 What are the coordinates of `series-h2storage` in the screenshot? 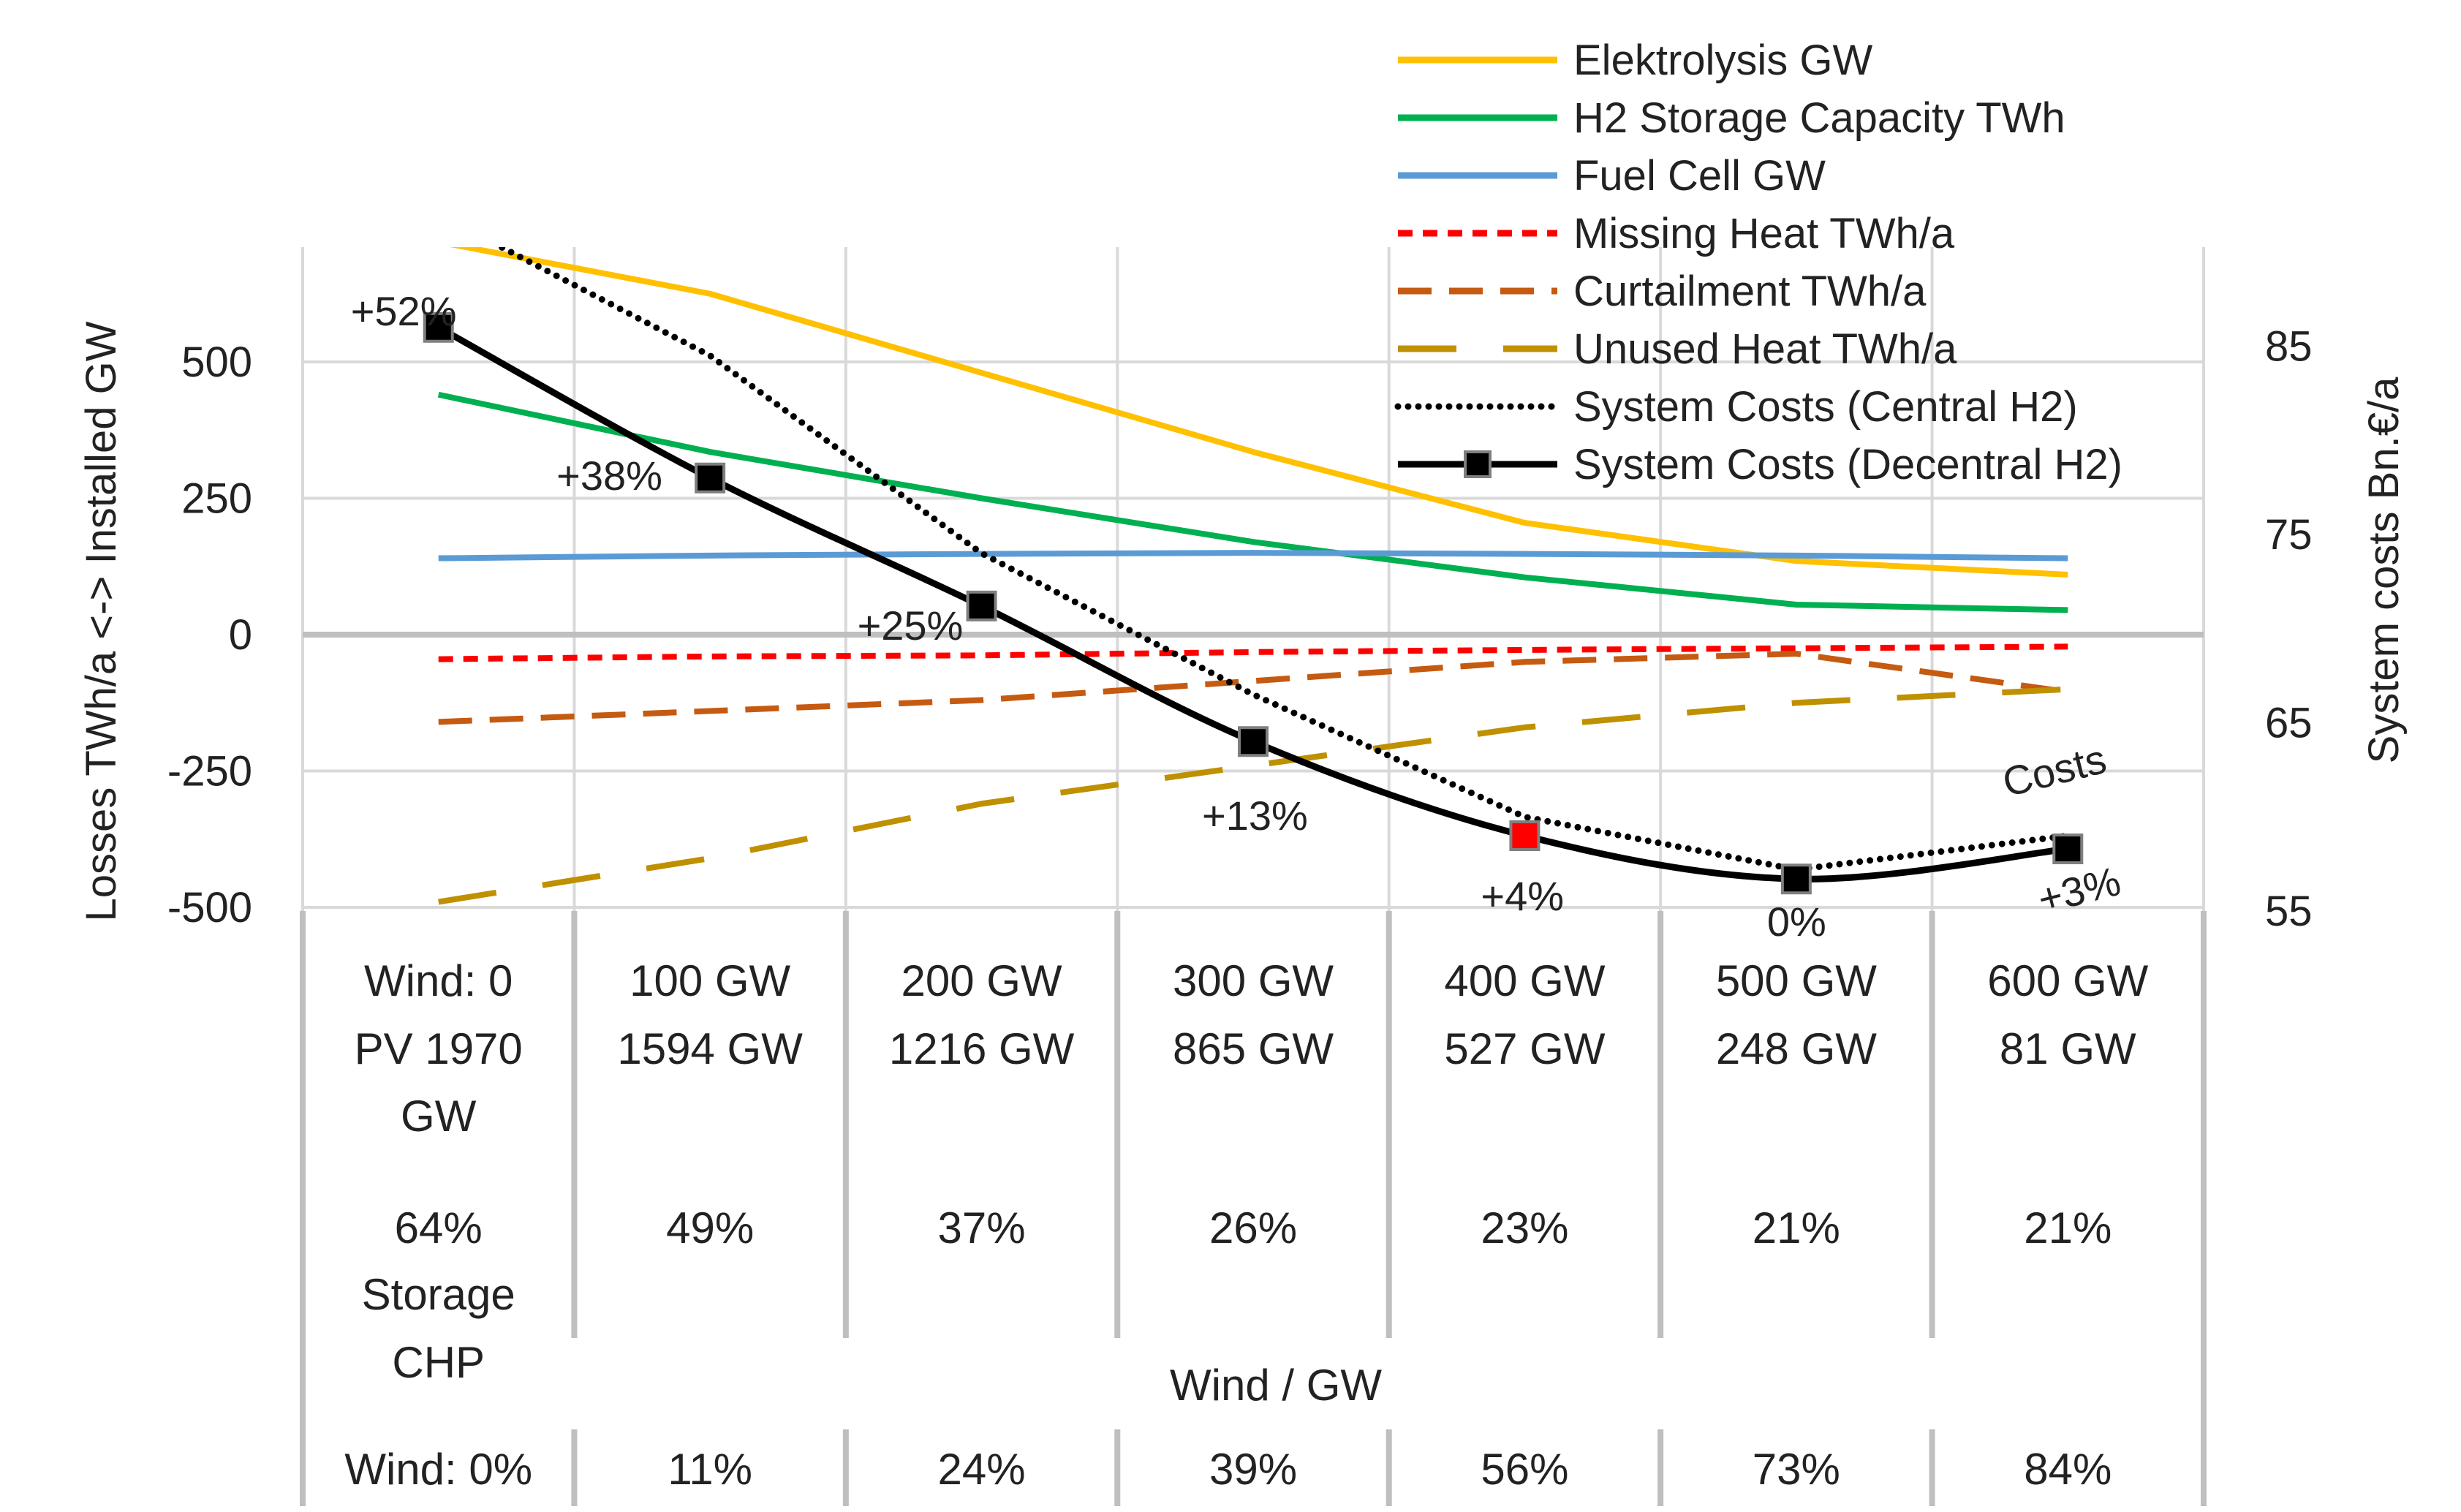 It's located at (1252, 502).